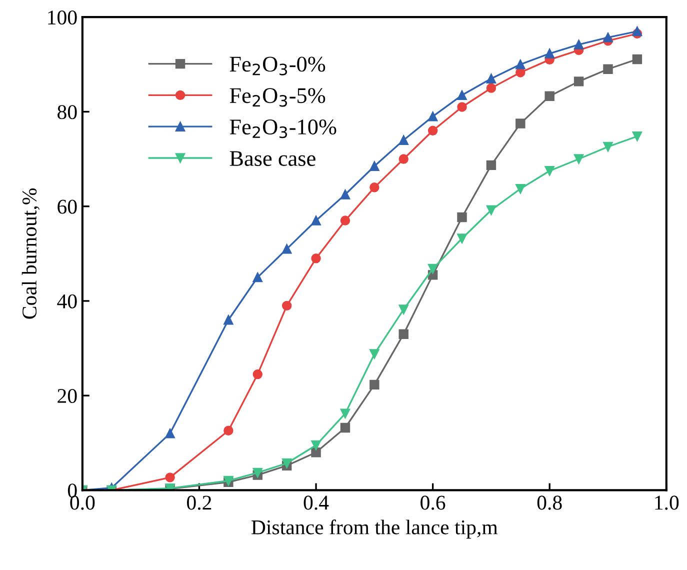  Describe the element at coordinates (67, 301) in the screenshot. I see `y-tick-label: 40` at that location.